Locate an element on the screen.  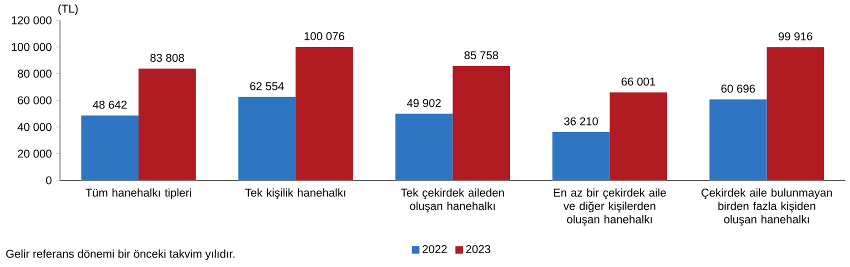
x-tick-label: Tek kişilik hanehalkı is located at coordinates (295, 193).